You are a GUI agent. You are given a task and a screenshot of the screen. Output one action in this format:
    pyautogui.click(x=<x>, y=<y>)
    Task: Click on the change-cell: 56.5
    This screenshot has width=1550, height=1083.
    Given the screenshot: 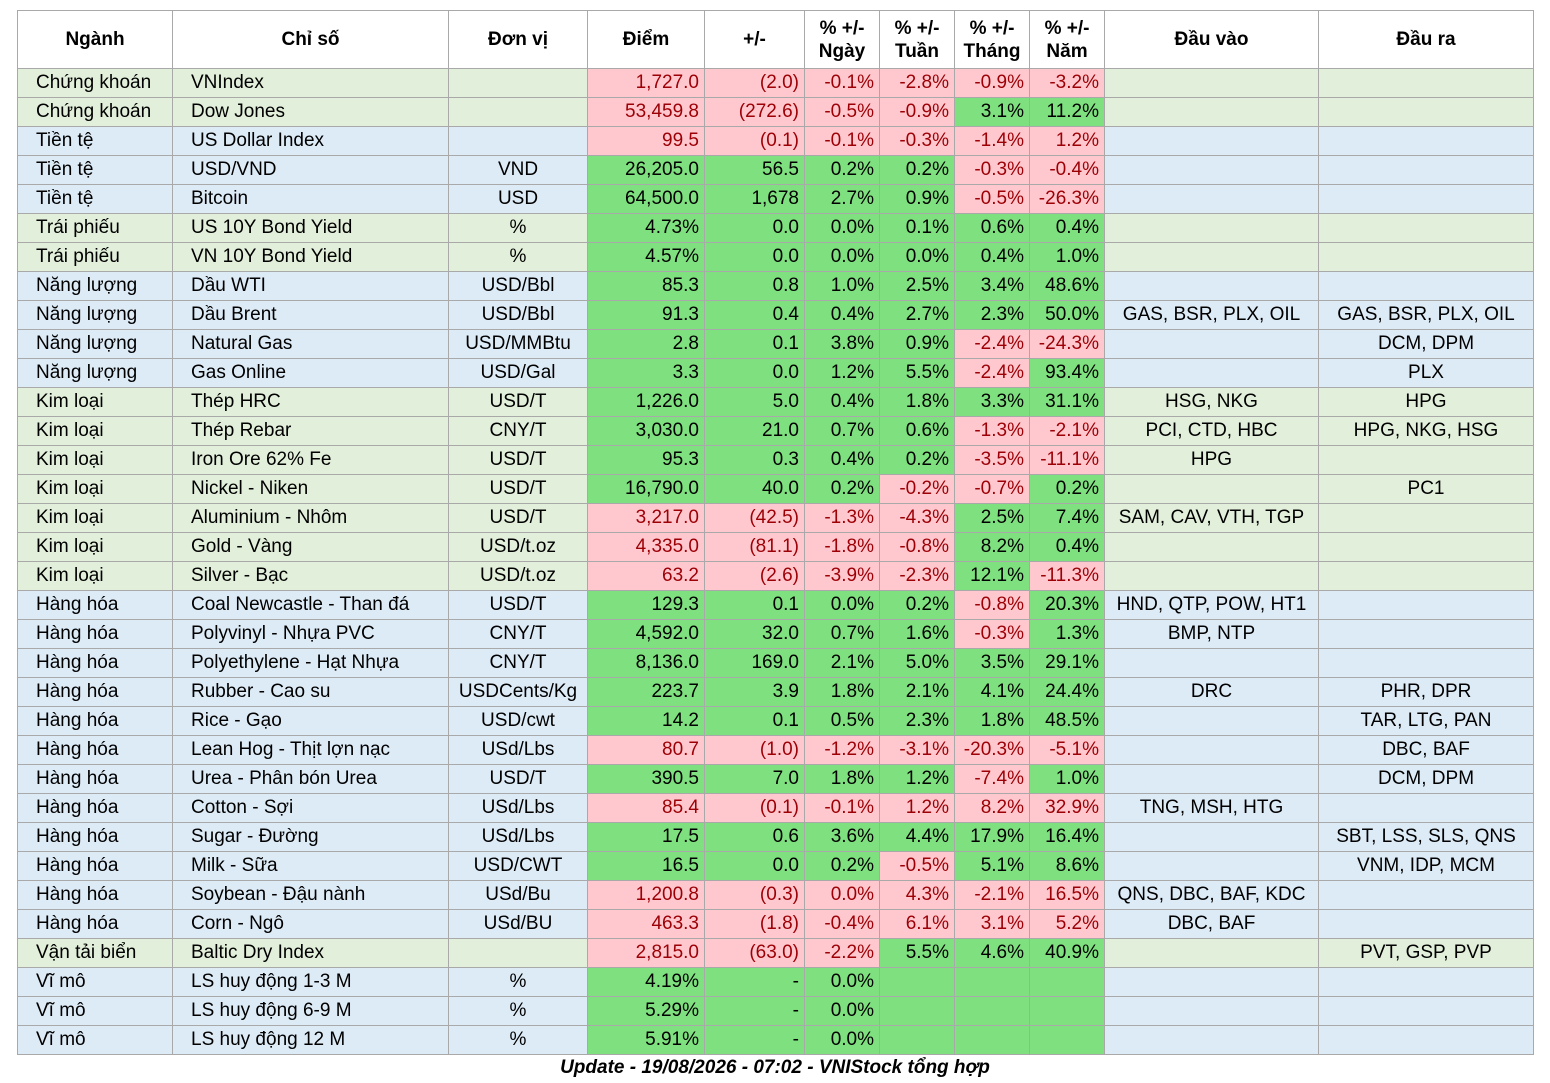 What is the action you would take?
    pyautogui.click(x=754, y=170)
    